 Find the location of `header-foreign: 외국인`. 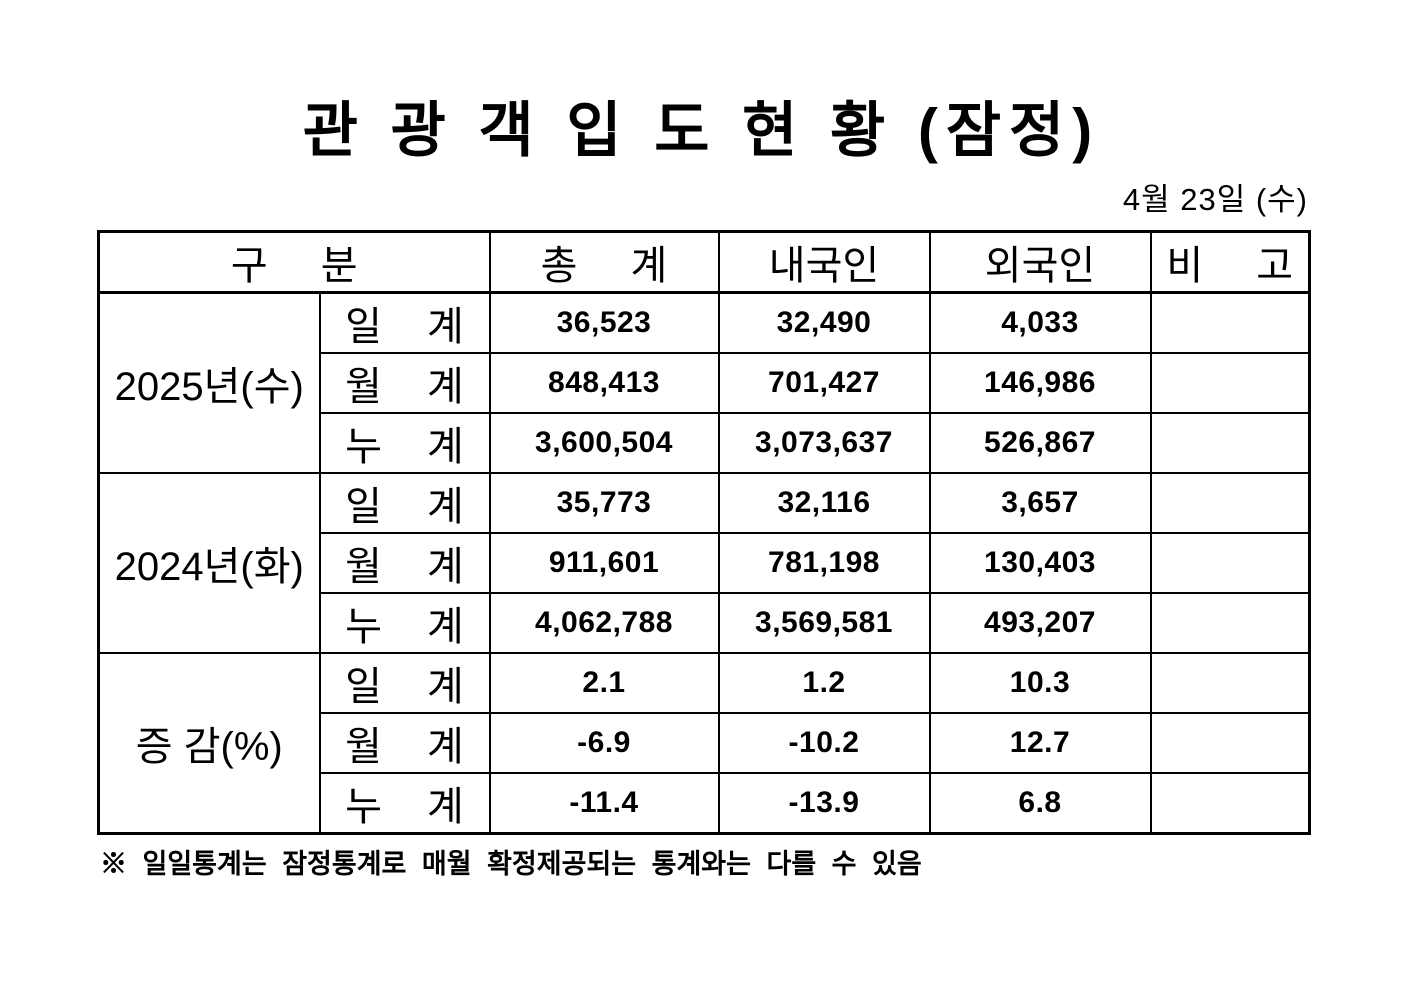

header-foreign: 외국인 is located at coordinates (1040, 262).